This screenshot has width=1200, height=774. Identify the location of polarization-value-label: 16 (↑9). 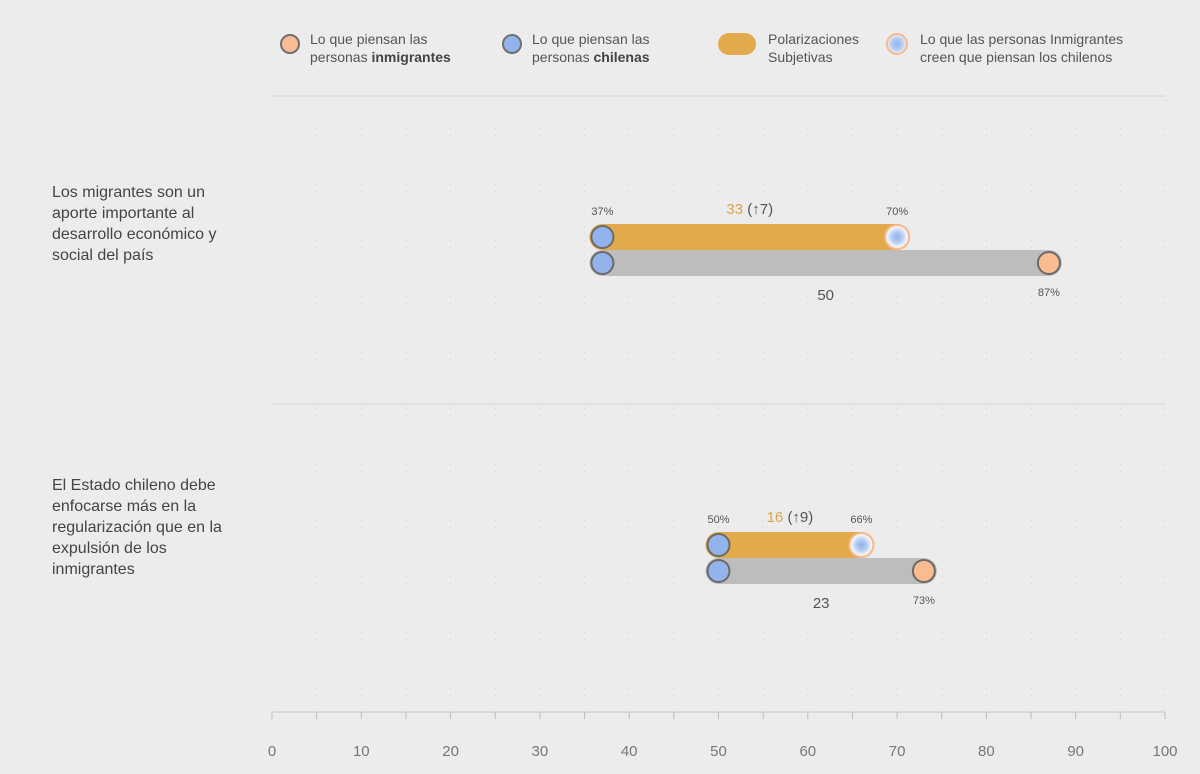
(790, 517).